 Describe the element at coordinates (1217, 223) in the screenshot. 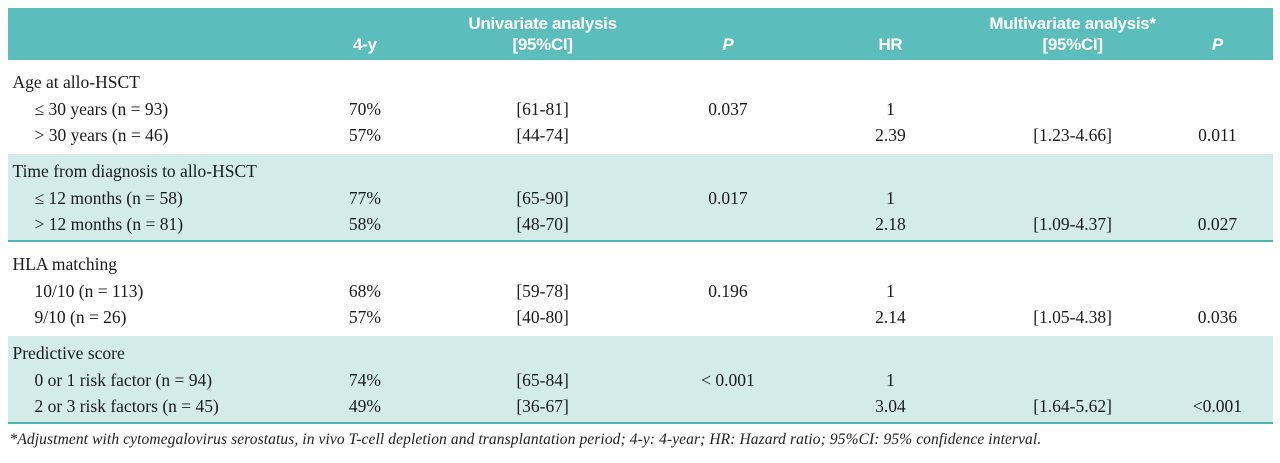

I see `cell-p-multivariate: 0.027` at that location.